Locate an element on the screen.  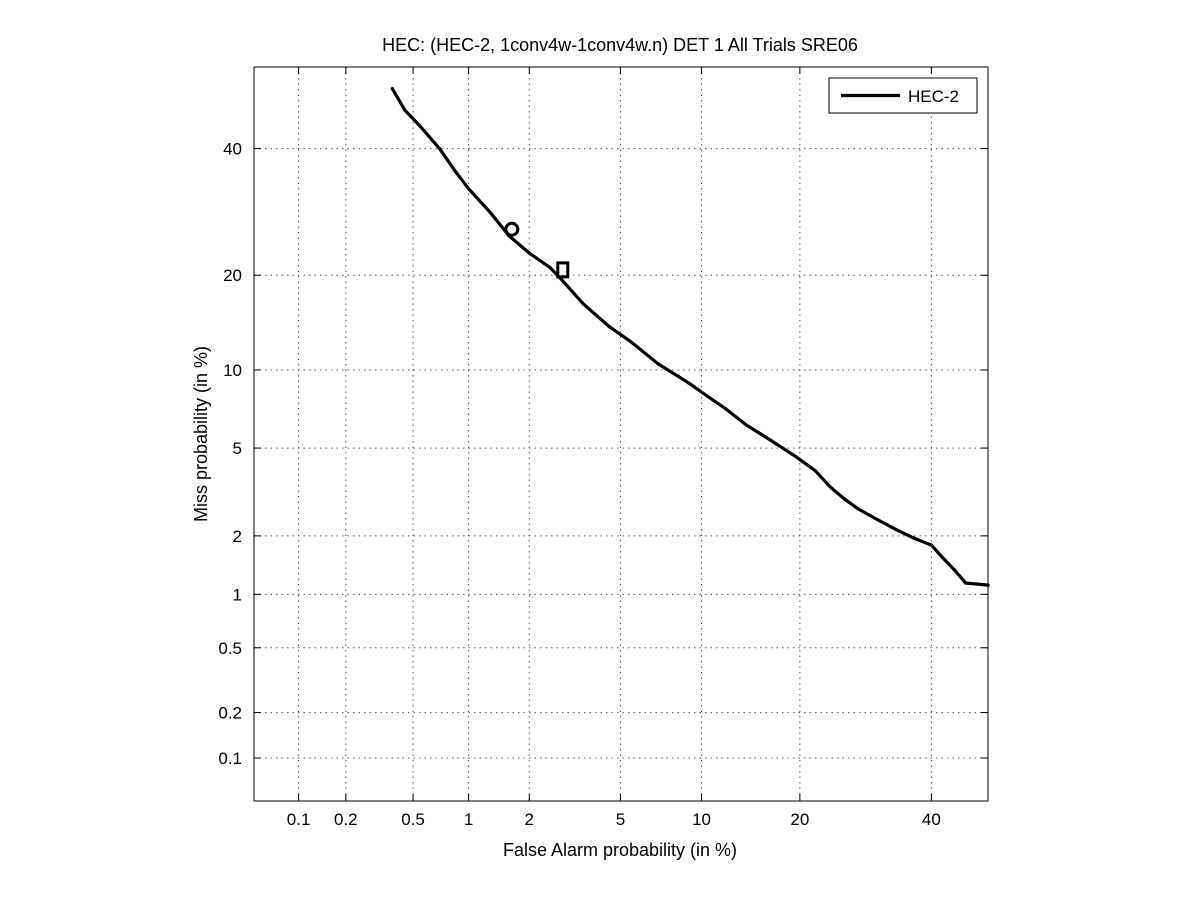
x-tick-label: 0.2 is located at coordinates (346, 819).